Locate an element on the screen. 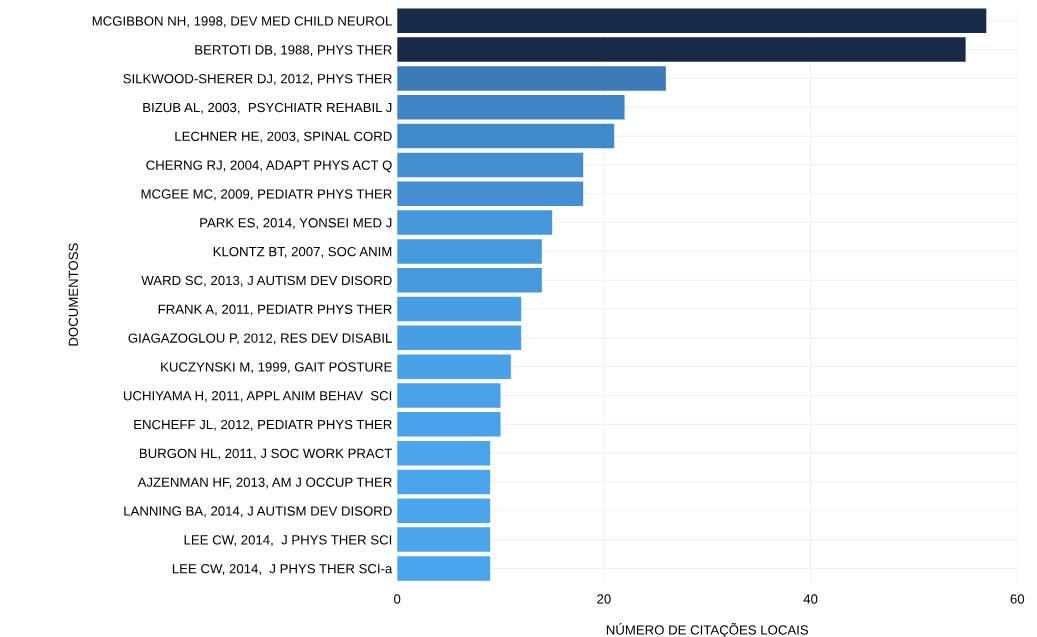 This screenshot has width=1037, height=637. y-tick-label: BIZUB AL, 2003, PSYCHIATR REHABIL J is located at coordinates (267, 108).